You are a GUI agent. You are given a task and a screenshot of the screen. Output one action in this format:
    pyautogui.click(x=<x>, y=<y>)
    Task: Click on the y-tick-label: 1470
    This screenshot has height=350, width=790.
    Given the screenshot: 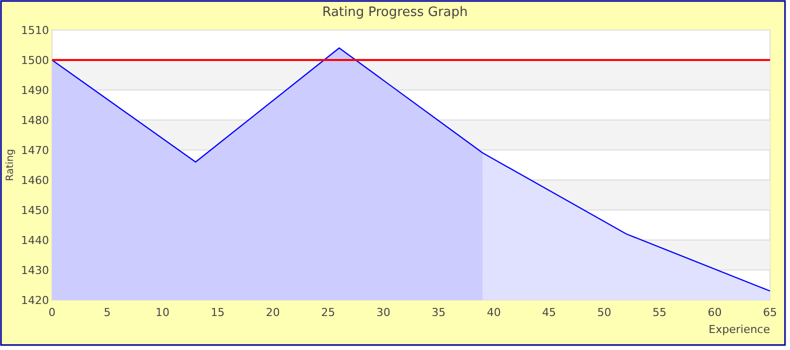 What is the action you would take?
    pyautogui.click(x=35, y=150)
    